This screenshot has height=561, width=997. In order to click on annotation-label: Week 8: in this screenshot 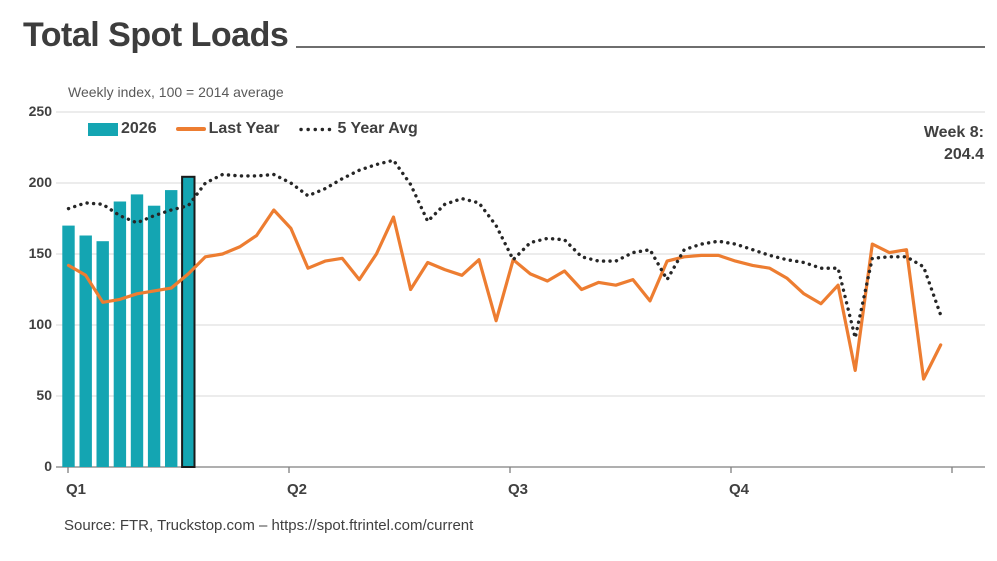, I will do `click(953, 132)`.